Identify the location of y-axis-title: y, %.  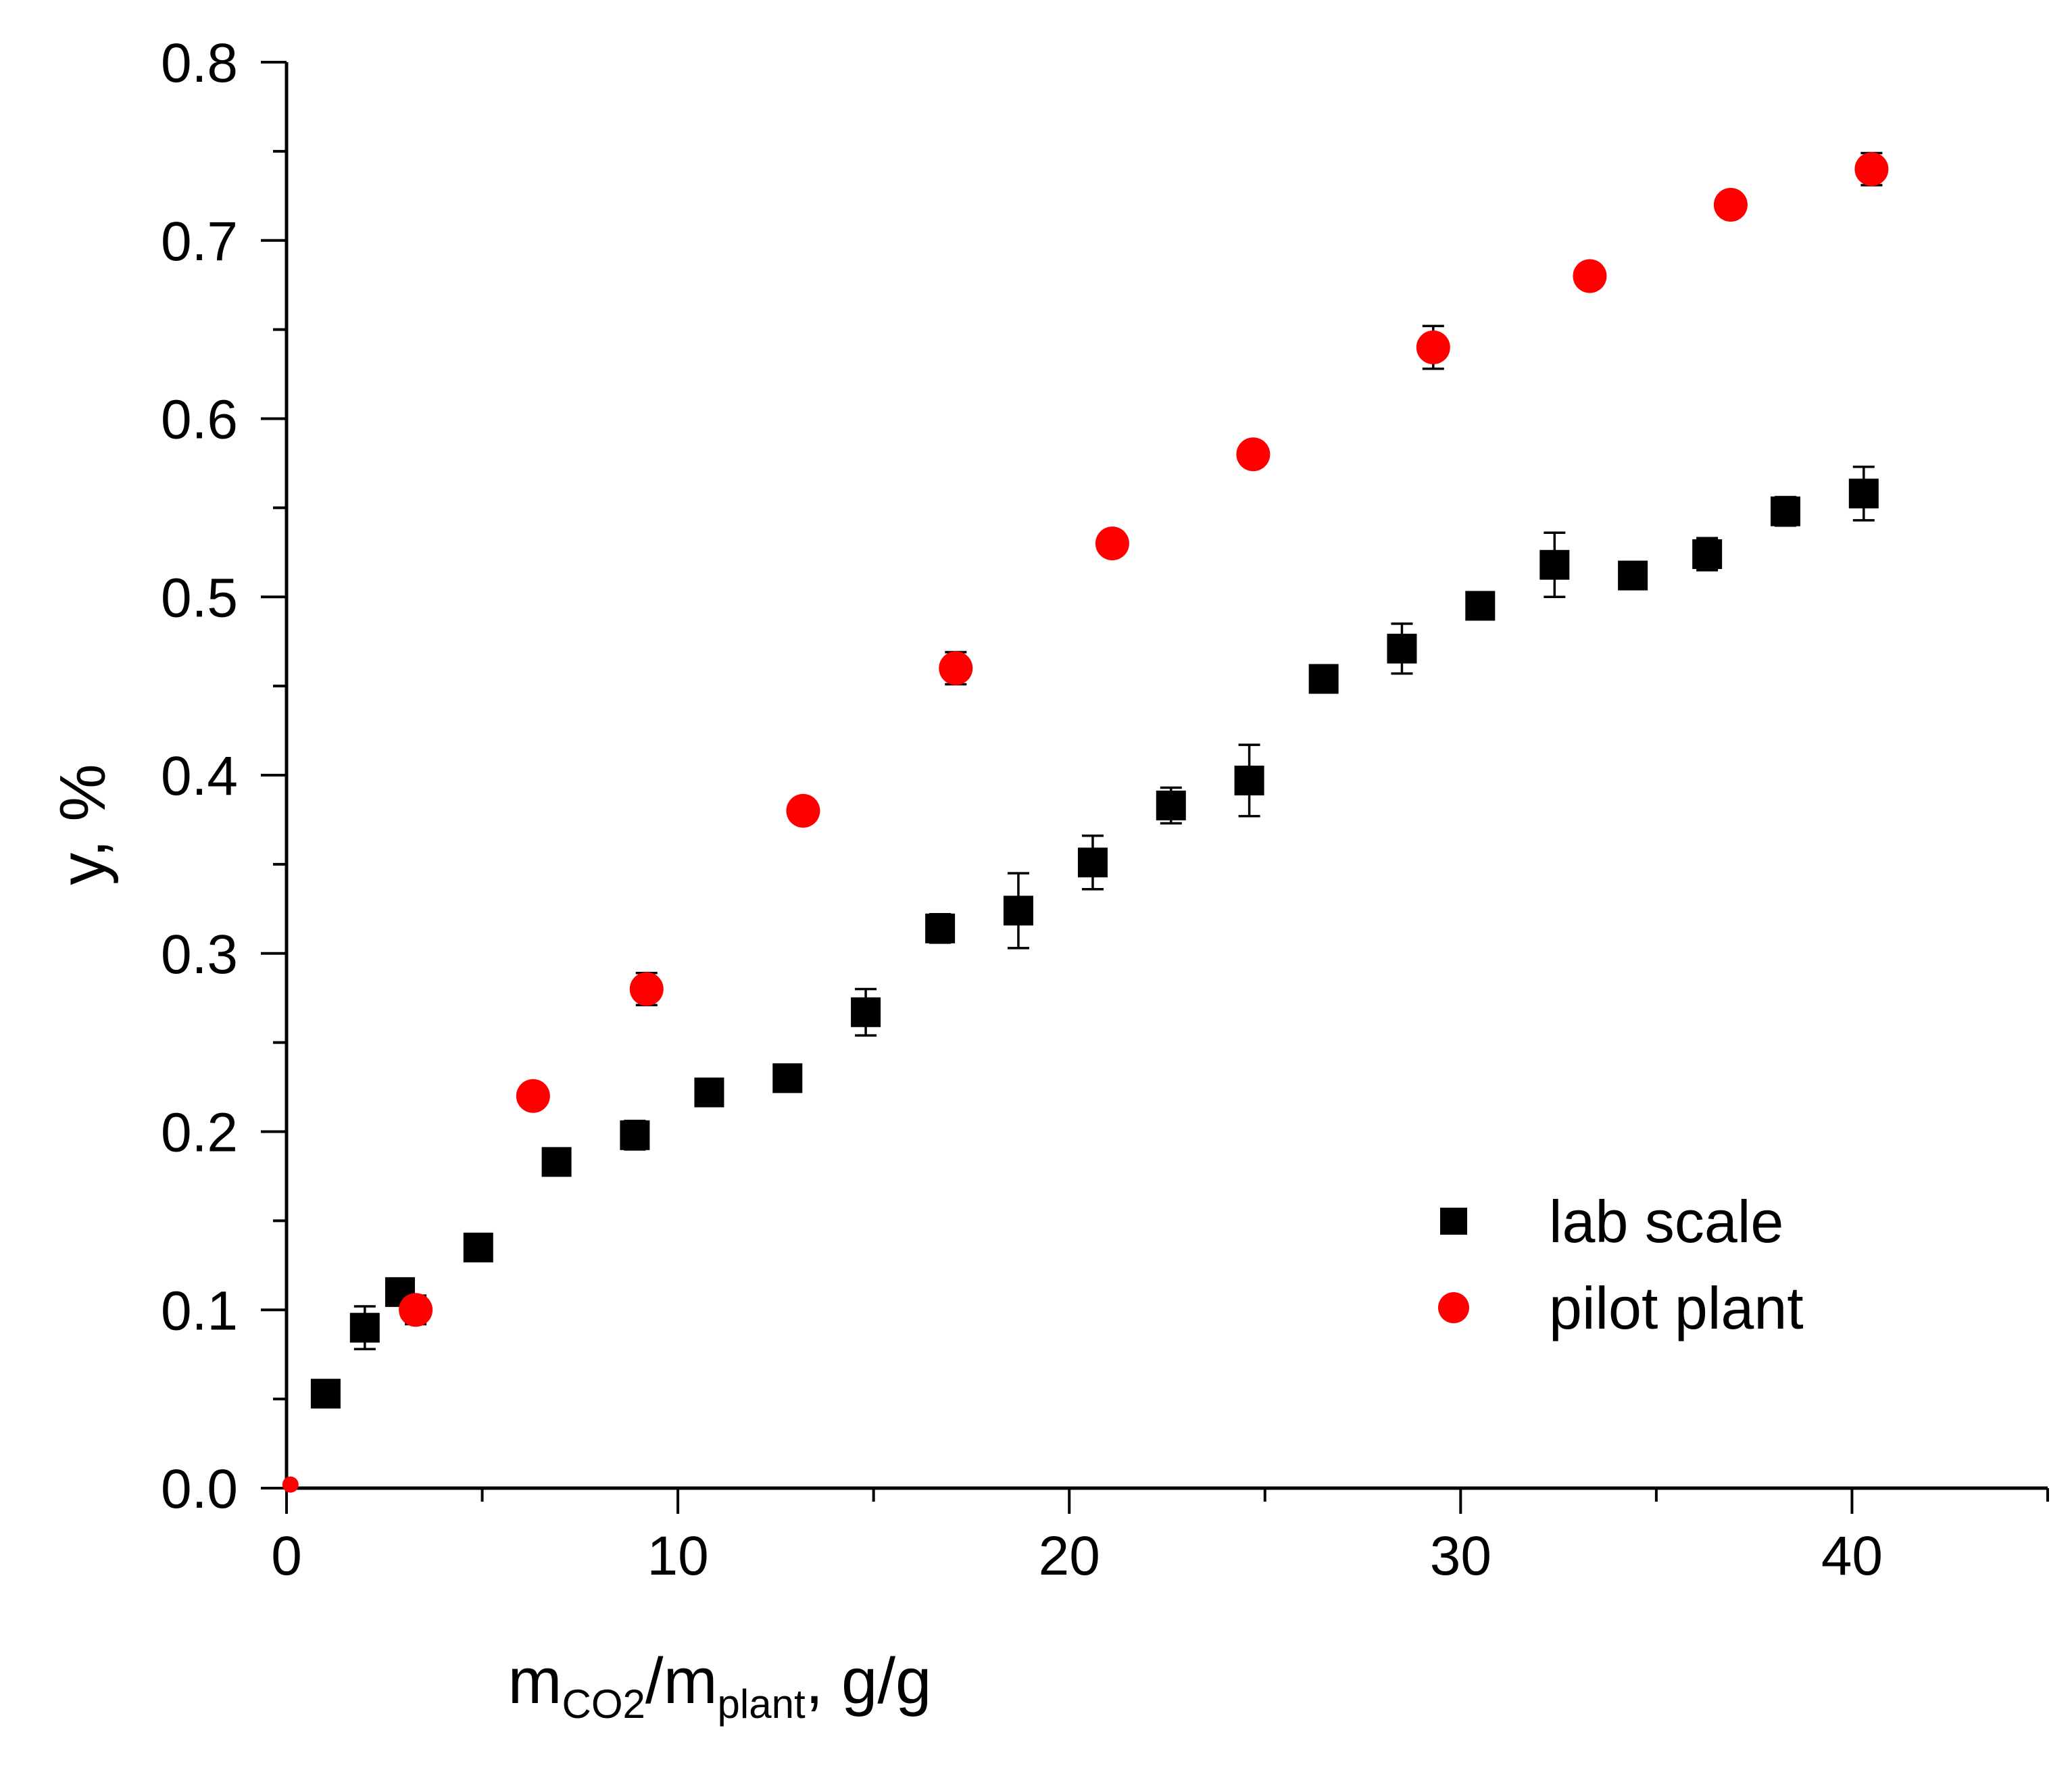
(83, 825).